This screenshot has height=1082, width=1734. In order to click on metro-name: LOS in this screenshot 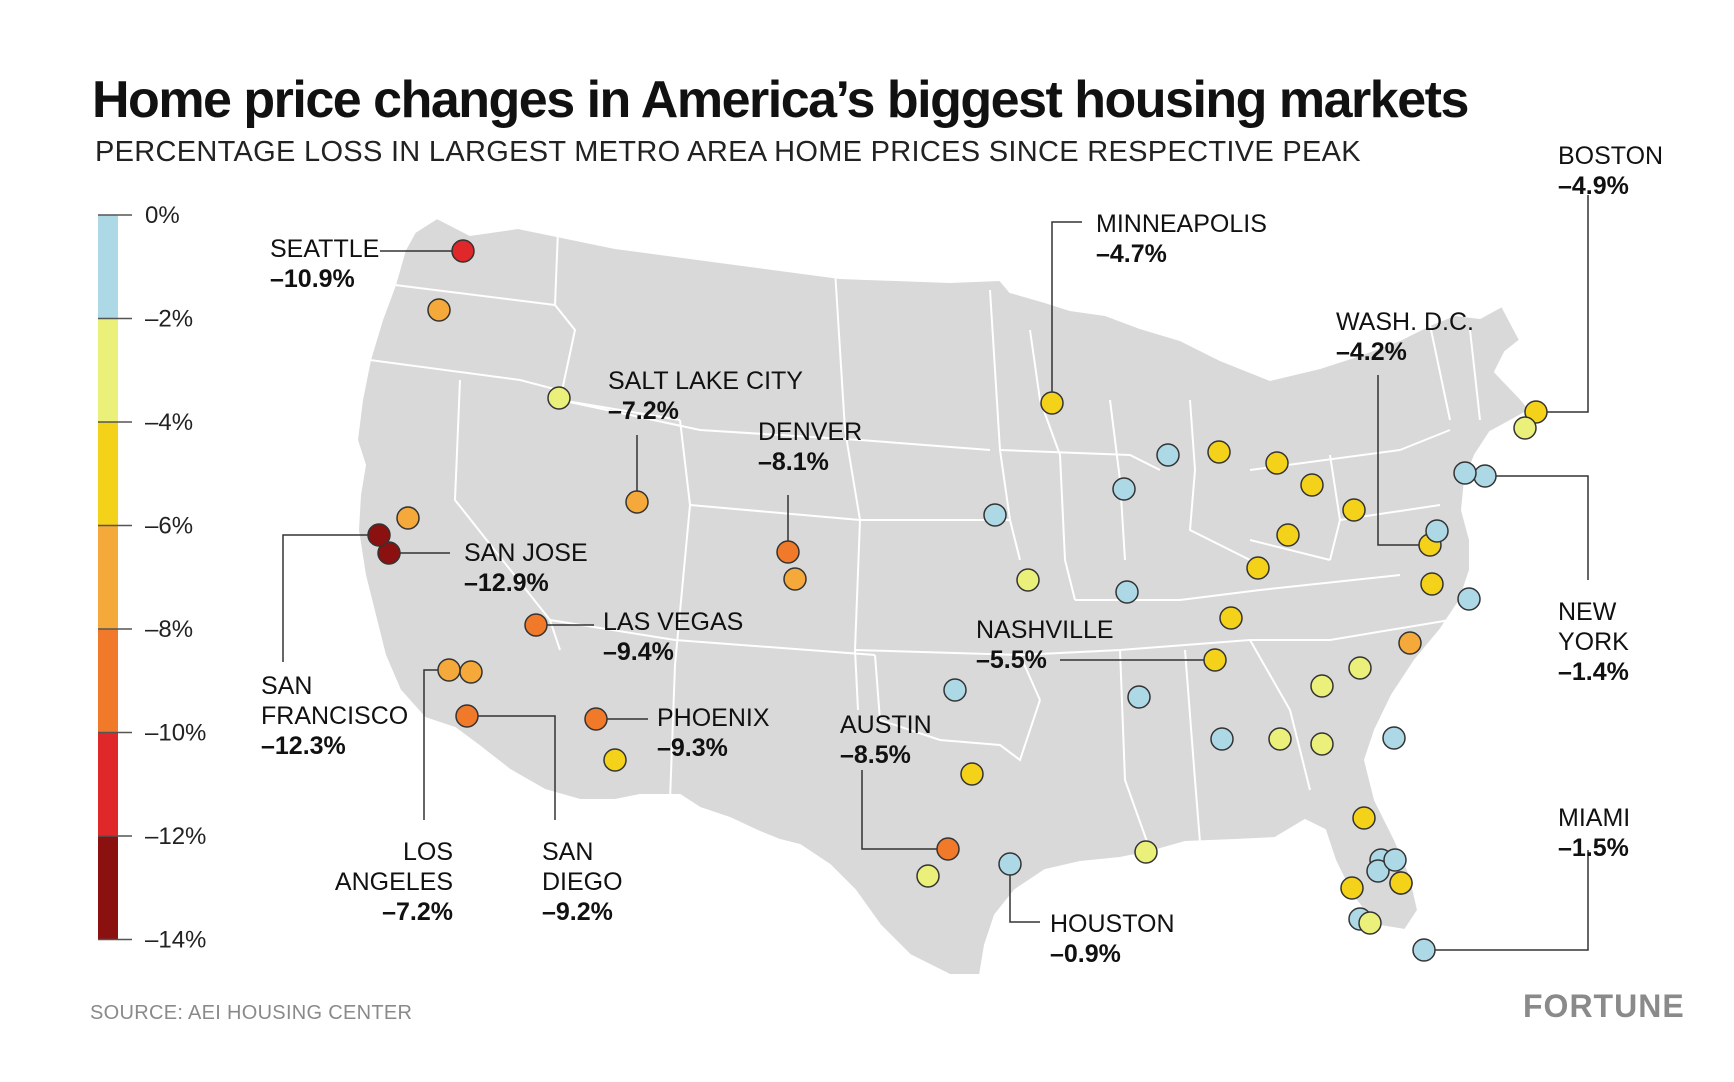, I will do `click(428, 852)`.